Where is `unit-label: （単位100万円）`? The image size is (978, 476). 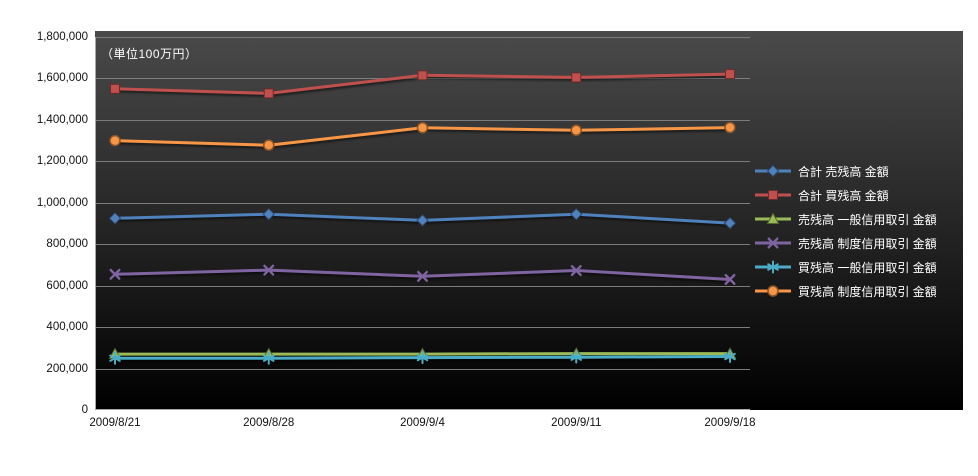
unit-label: （単位100万円） is located at coordinates (149, 54).